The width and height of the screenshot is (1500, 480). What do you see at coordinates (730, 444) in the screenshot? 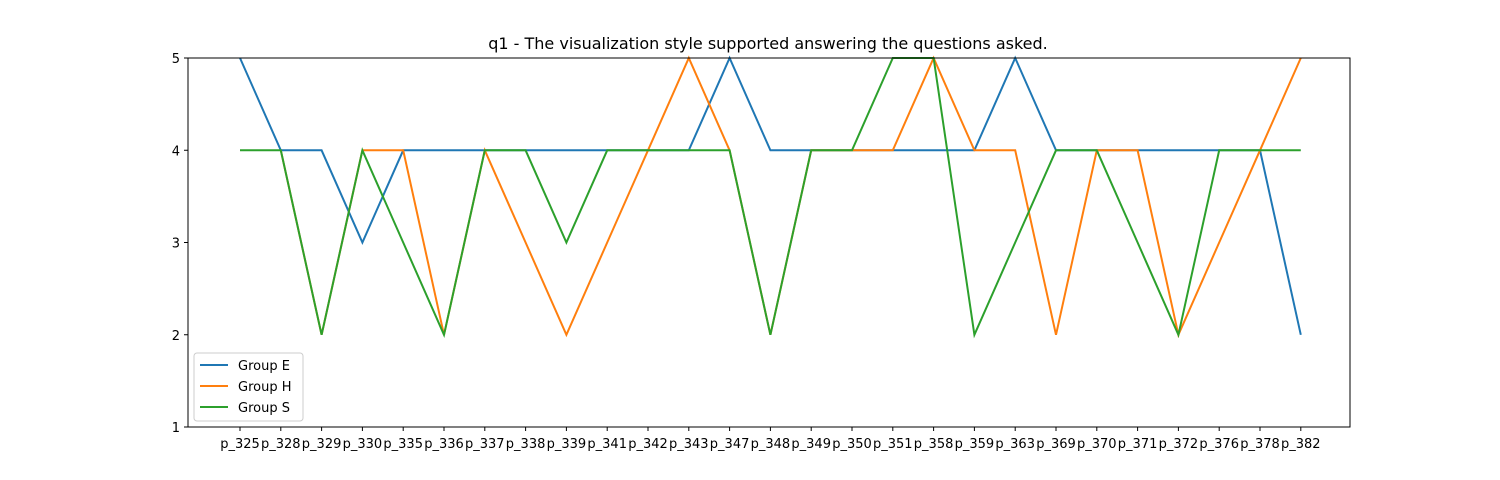
I see `x-tick-label: p_347` at bounding box center [730, 444].